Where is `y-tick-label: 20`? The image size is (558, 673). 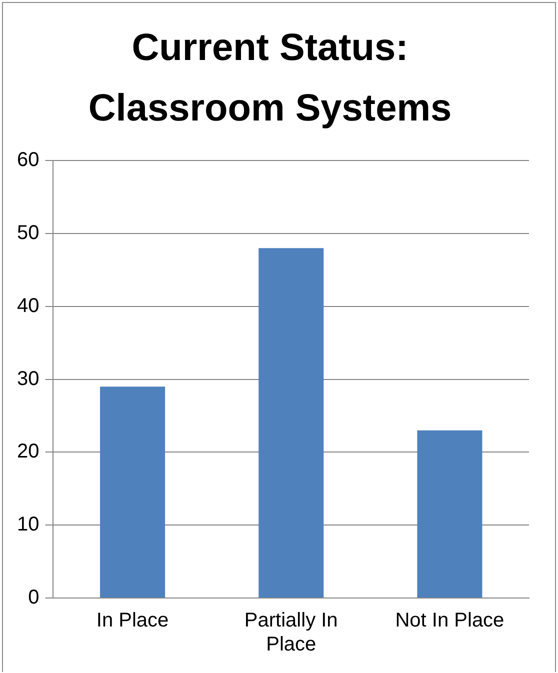 y-tick-label: 20 is located at coordinates (28, 451).